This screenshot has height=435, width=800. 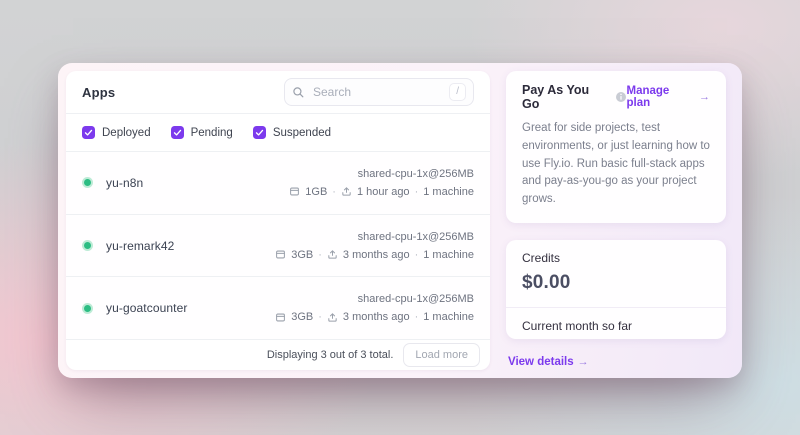 I want to click on filter-suspended: Suspended, so click(x=292, y=132).